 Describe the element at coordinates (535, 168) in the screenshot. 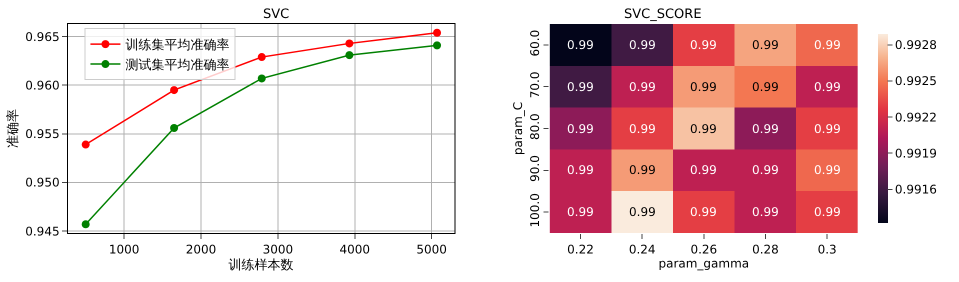

I see `y-tick-label: 90.0` at that location.